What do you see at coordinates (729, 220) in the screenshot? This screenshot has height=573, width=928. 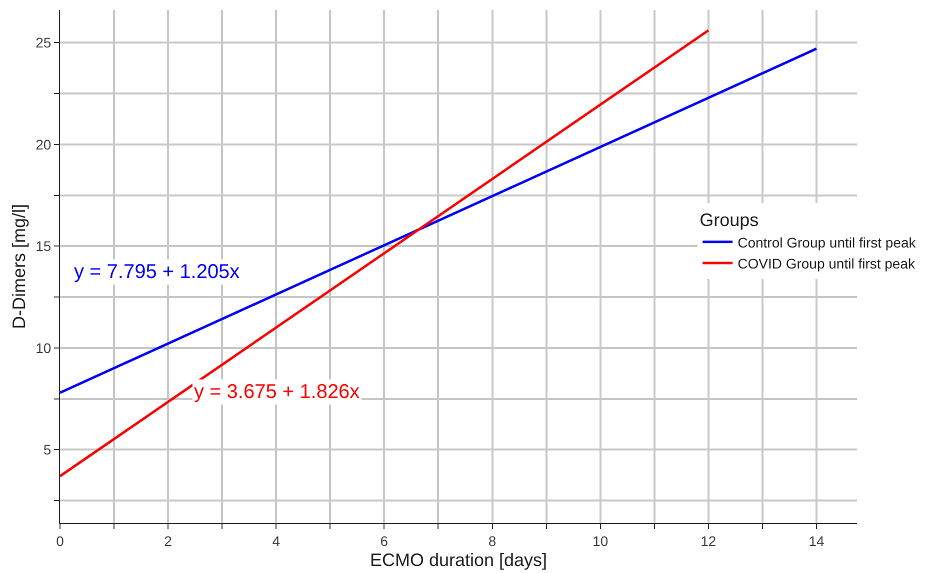 I see `legend-title: Groups` at bounding box center [729, 220].